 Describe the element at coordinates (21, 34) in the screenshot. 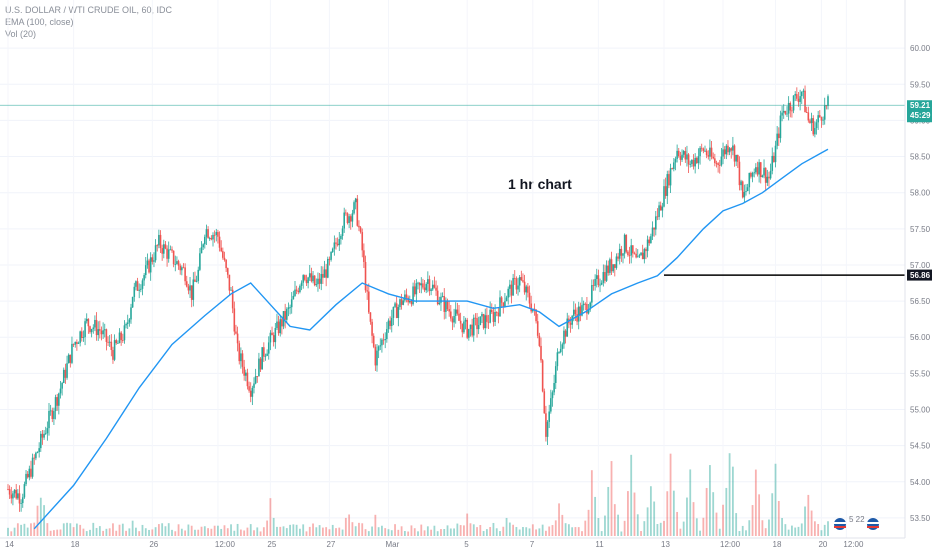

I see `volume-indicator-line: Vol (20)` at that location.